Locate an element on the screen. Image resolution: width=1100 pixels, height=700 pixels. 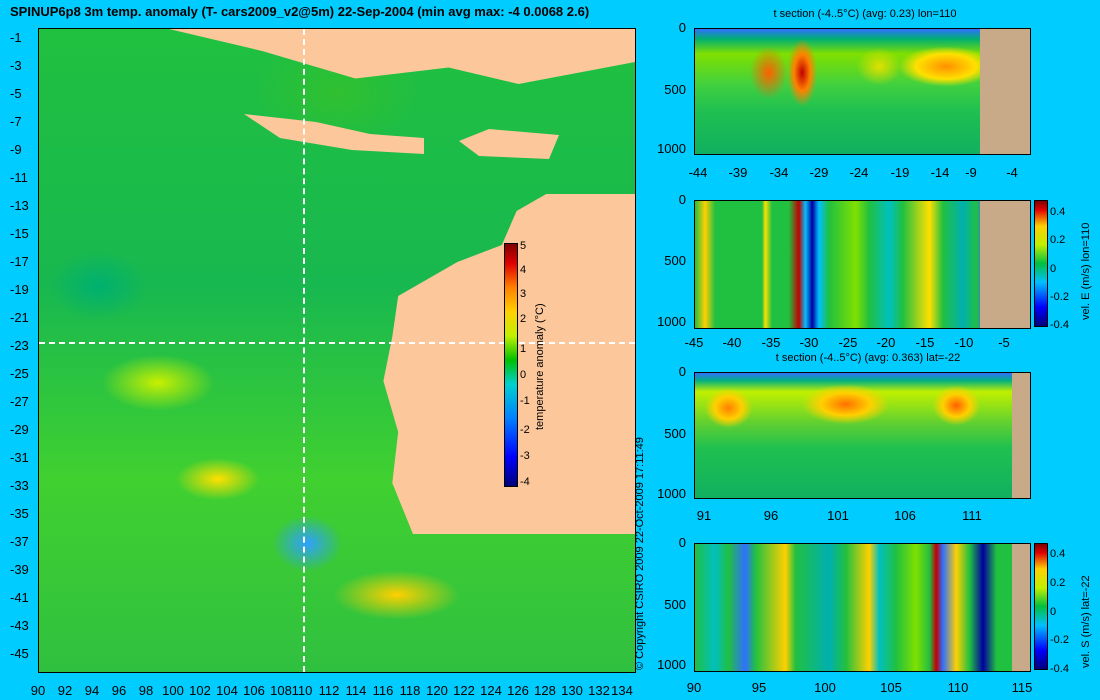
x-tick: -15 is located at coordinates (925, 342).